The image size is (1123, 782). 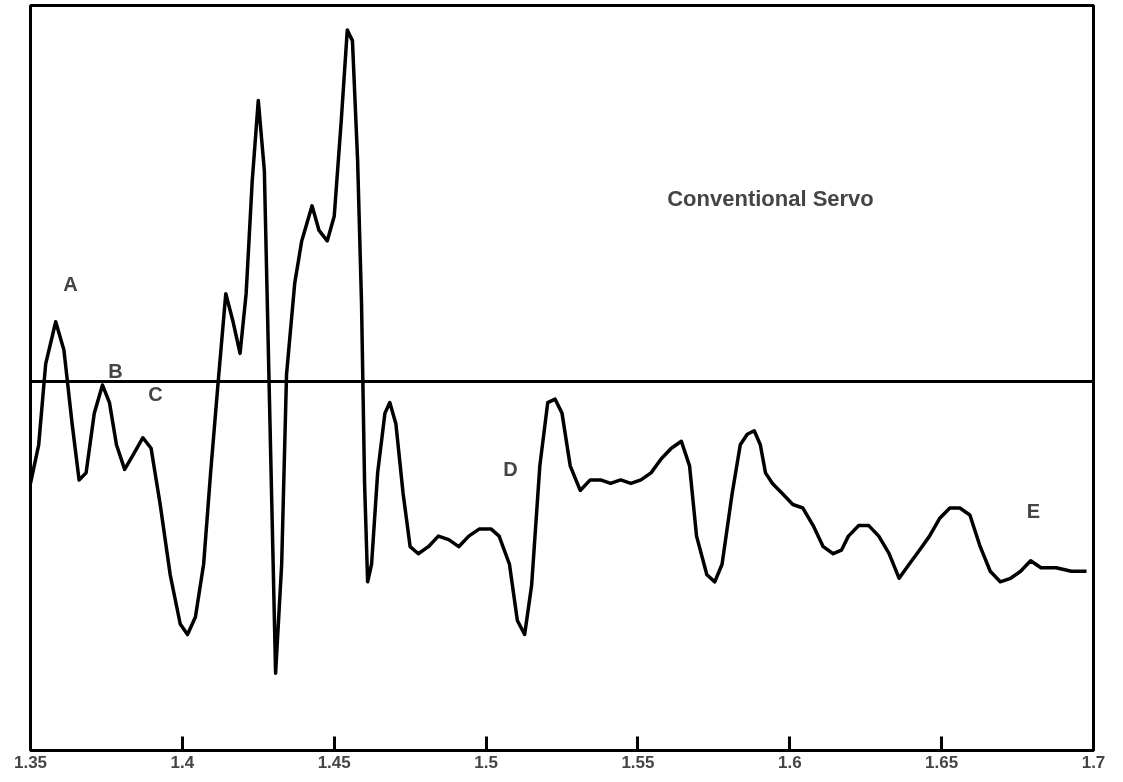 What do you see at coordinates (1033, 510) in the screenshot?
I see `annotation: E` at bounding box center [1033, 510].